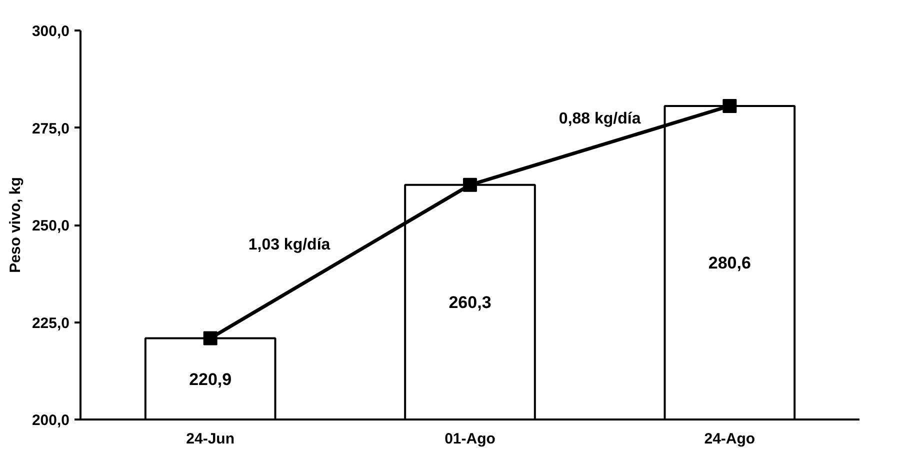 The width and height of the screenshot is (919, 459). What do you see at coordinates (470, 439) in the screenshot?
I see `x-tick-label: 01-Ago` at bounding box center [470, 439].